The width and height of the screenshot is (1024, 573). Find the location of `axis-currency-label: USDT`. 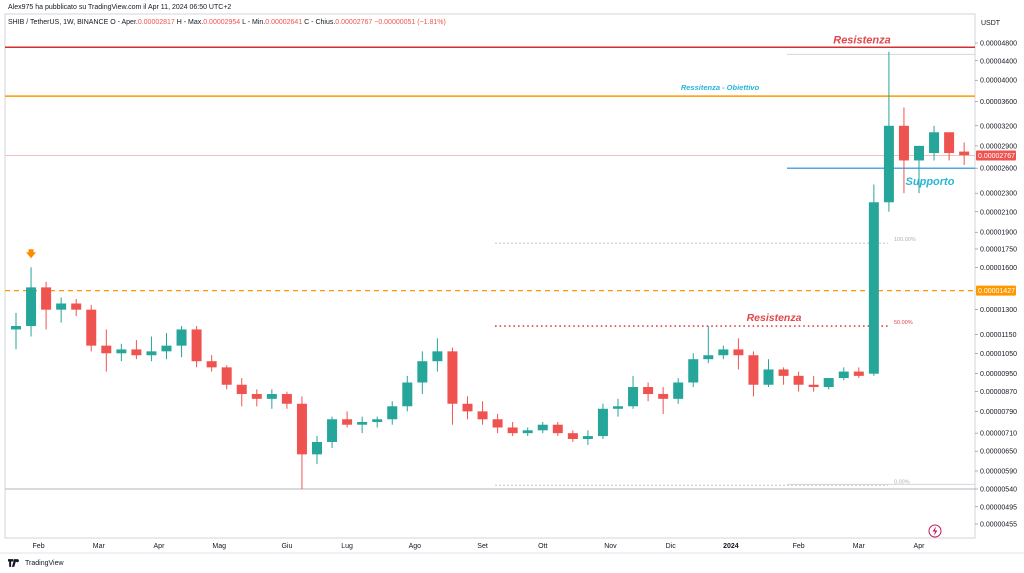

axis-currency-label: USDT is located at coordinates (991, 23).